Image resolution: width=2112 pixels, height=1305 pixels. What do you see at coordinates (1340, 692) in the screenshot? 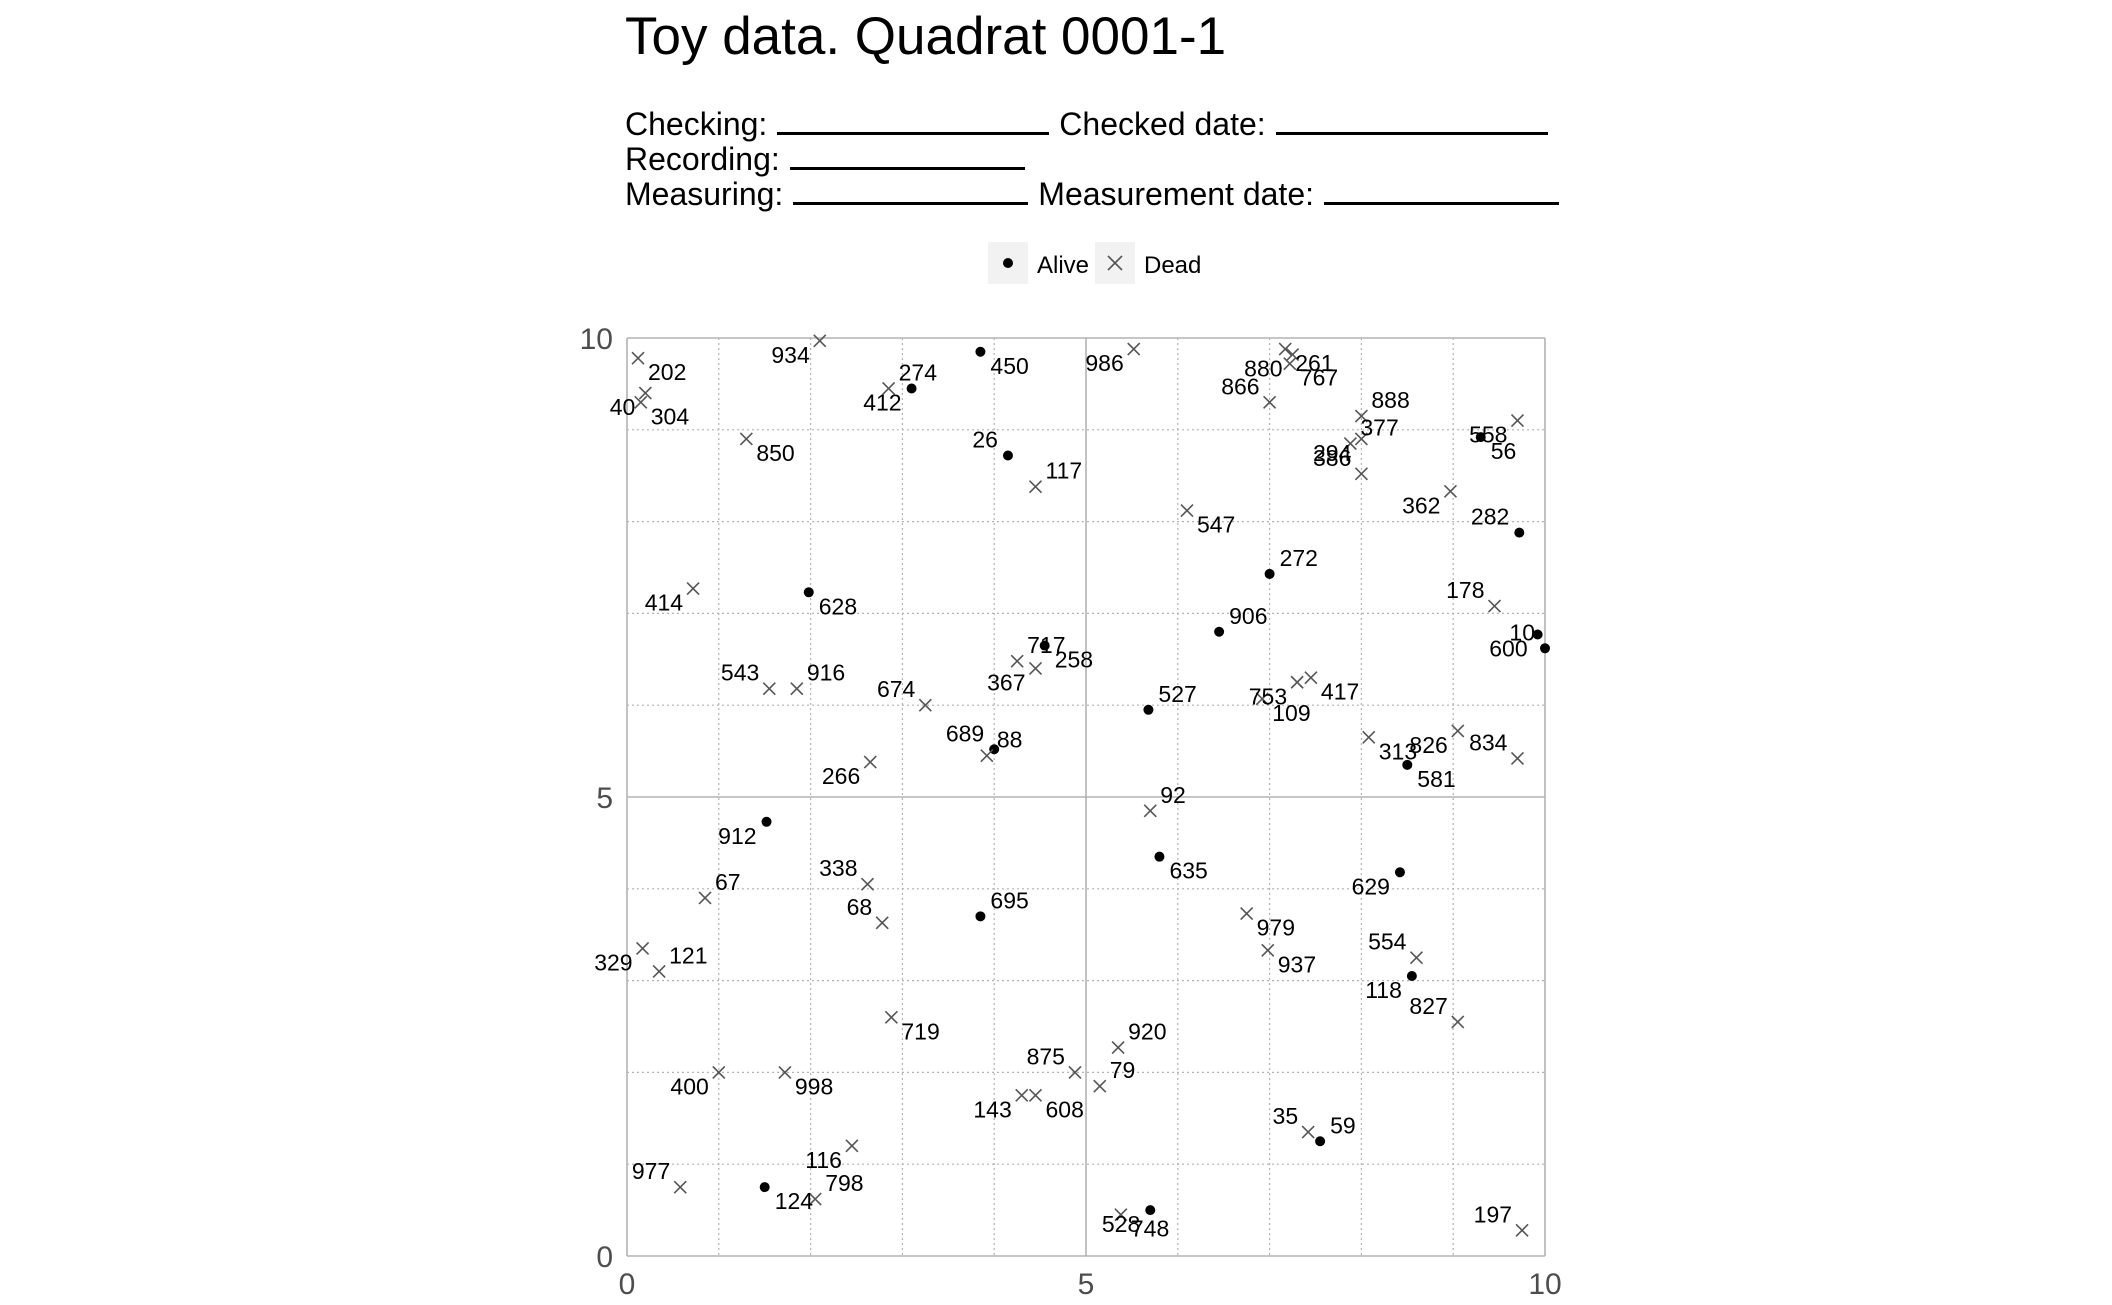
I see `point-label: 417` at bounding box center [1340, 692].